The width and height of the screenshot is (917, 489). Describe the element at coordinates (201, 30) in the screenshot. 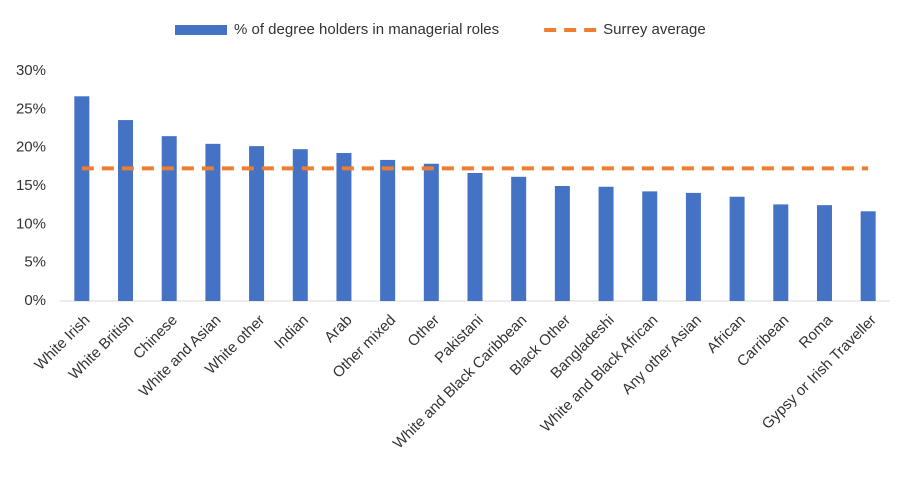

I see `legend-swatch` at that location.